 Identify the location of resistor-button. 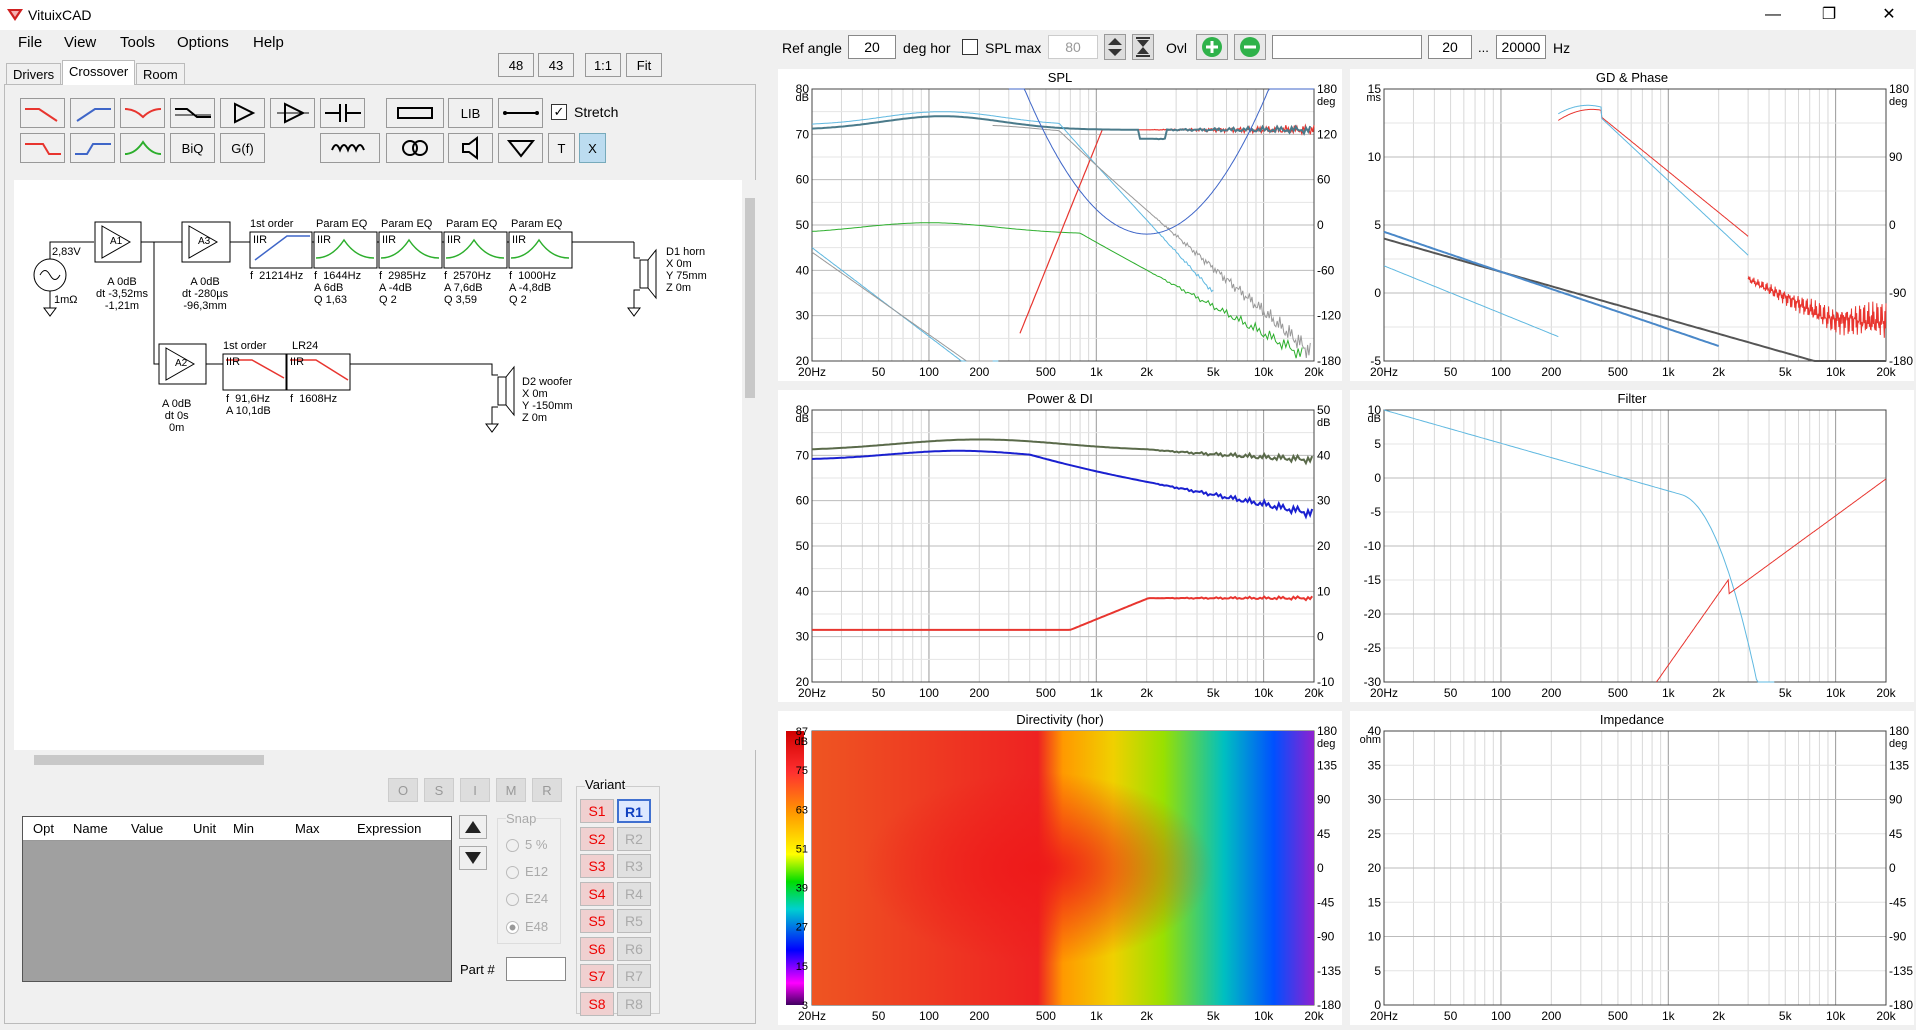
(415, 113).